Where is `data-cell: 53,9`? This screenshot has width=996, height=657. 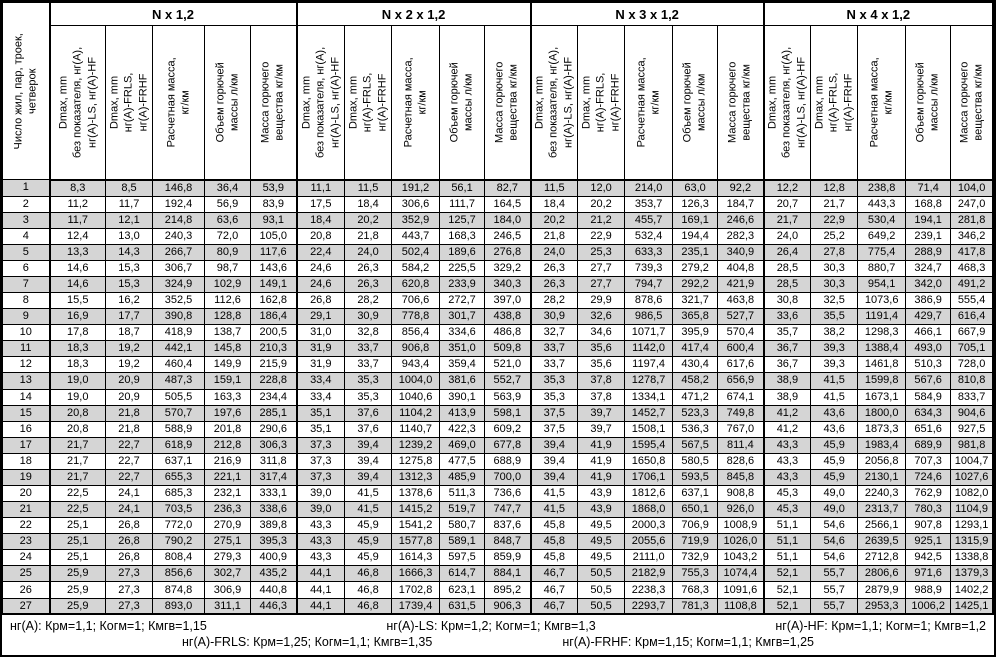 data-cell: 53,9 is located at coordinates (274, 188).